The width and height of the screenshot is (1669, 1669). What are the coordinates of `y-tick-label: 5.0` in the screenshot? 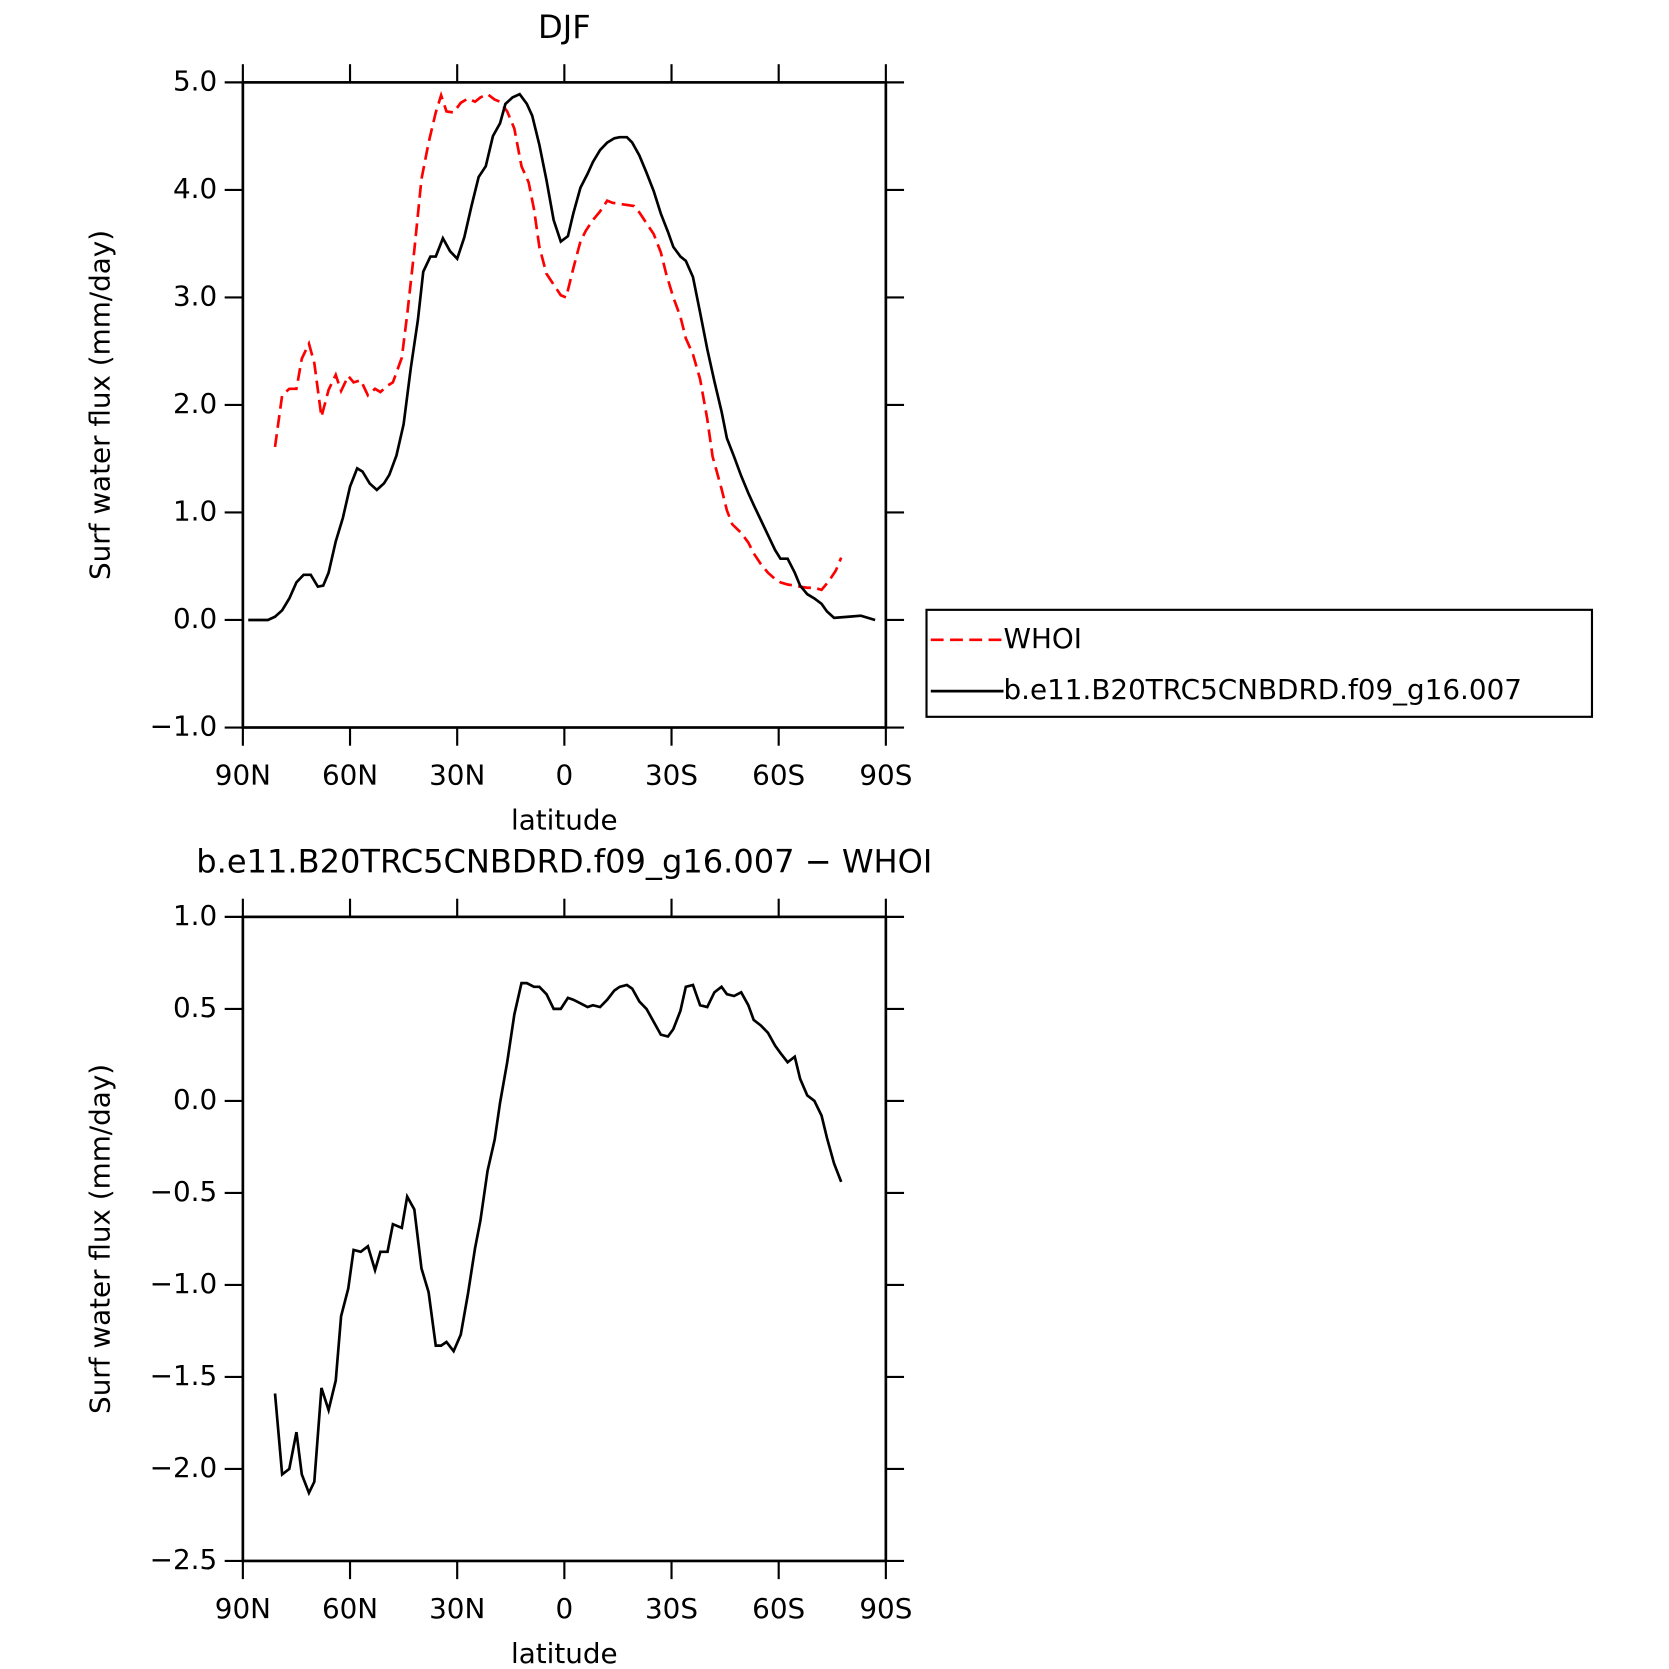 It's located at (195, 80).